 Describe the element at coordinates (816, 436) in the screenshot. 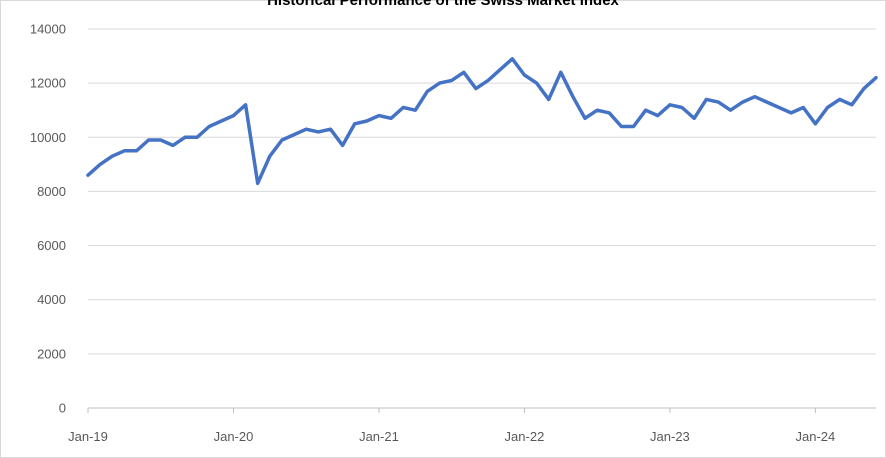

I see `x-tick-label: Jan-24` at that location.